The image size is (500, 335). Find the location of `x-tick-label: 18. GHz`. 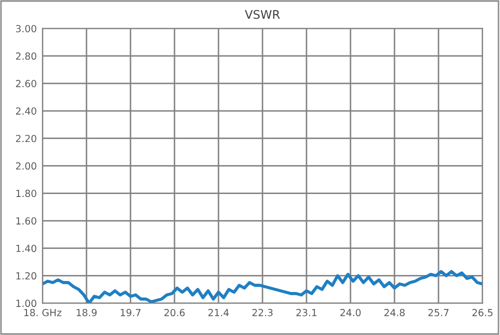

x-tick-label: 18. GHz is located at coordinates (43, 312).